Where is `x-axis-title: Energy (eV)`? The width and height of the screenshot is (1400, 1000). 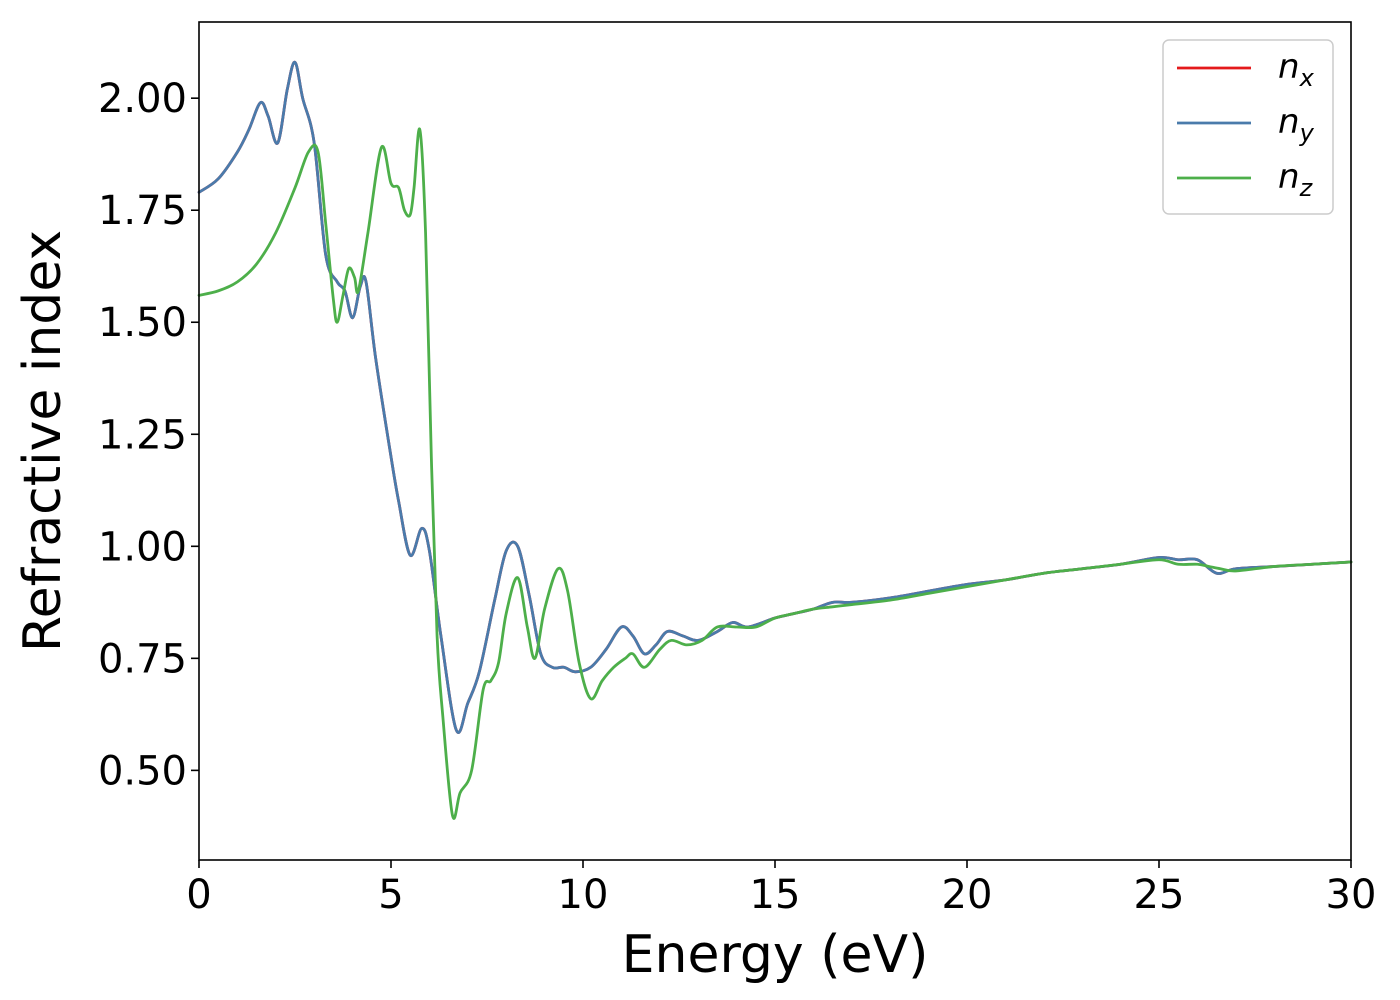
x-axis-title: Energy (eV) is located at coordinates (775, 955).